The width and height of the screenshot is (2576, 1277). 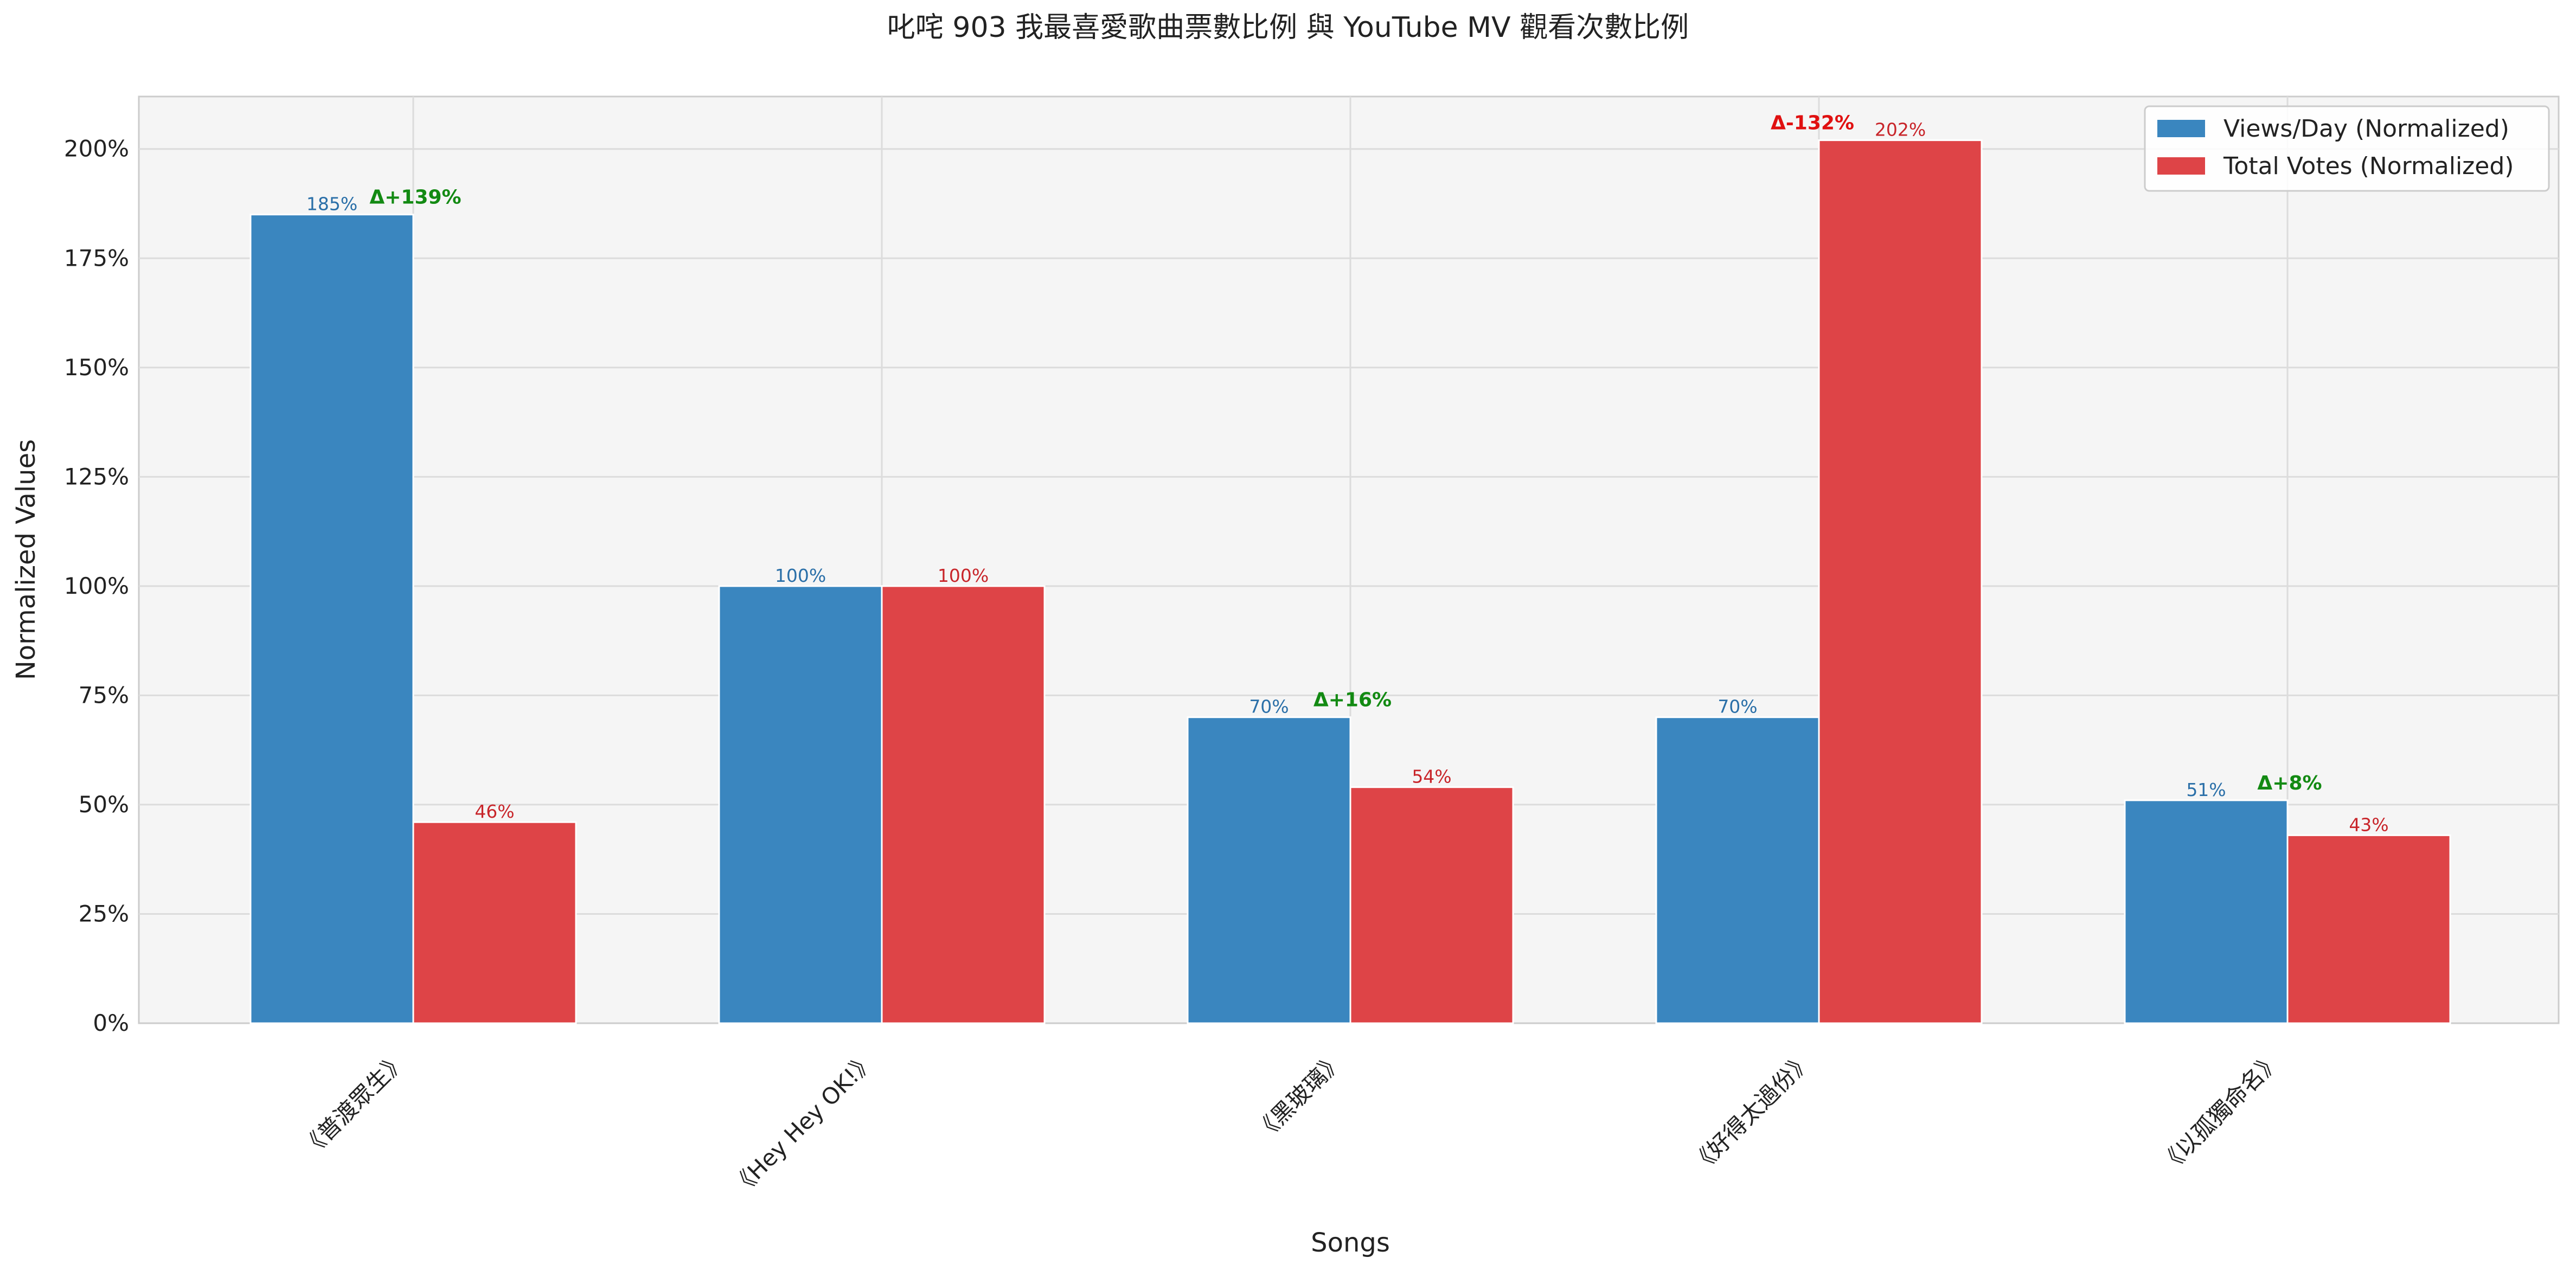 What do you see at coordinates (1900, 129) in the screenshot?
I see `votes-value-label: 202%` at bounding box center [1900, 129].